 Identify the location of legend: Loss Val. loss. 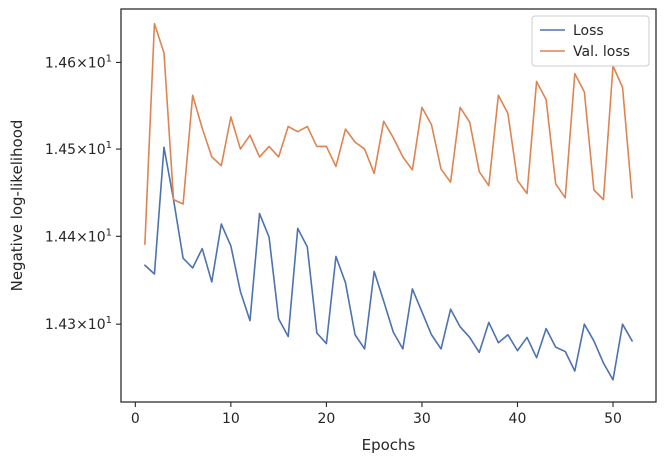
(590, 41).